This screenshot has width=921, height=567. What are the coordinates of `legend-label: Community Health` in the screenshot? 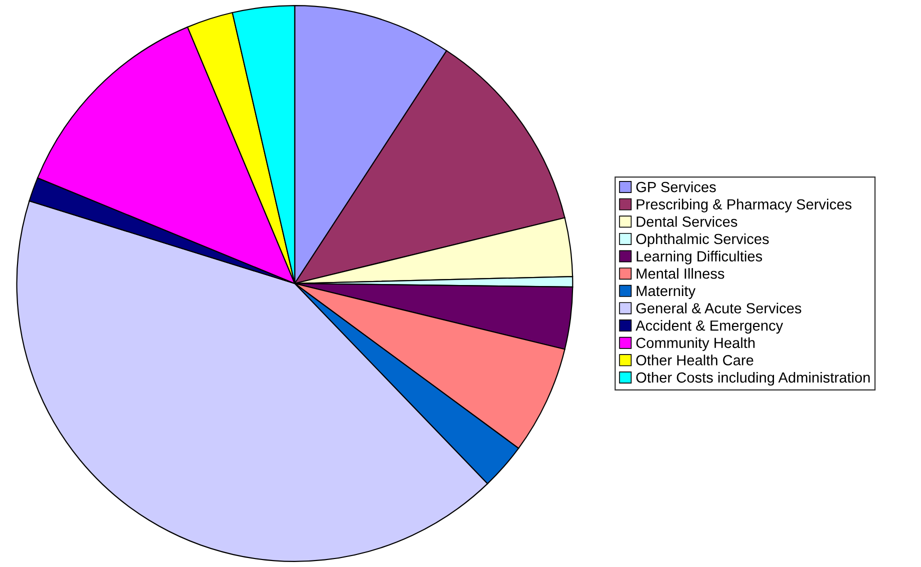 It's located at (695, 344).